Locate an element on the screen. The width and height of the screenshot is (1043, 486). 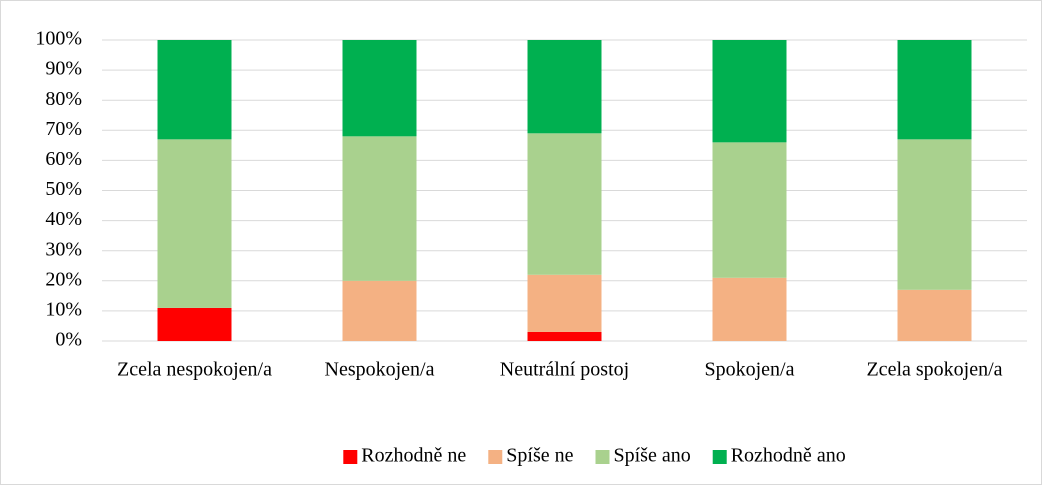
x-tick-label: Neutrální postoj is located at coordinates (564, 370).